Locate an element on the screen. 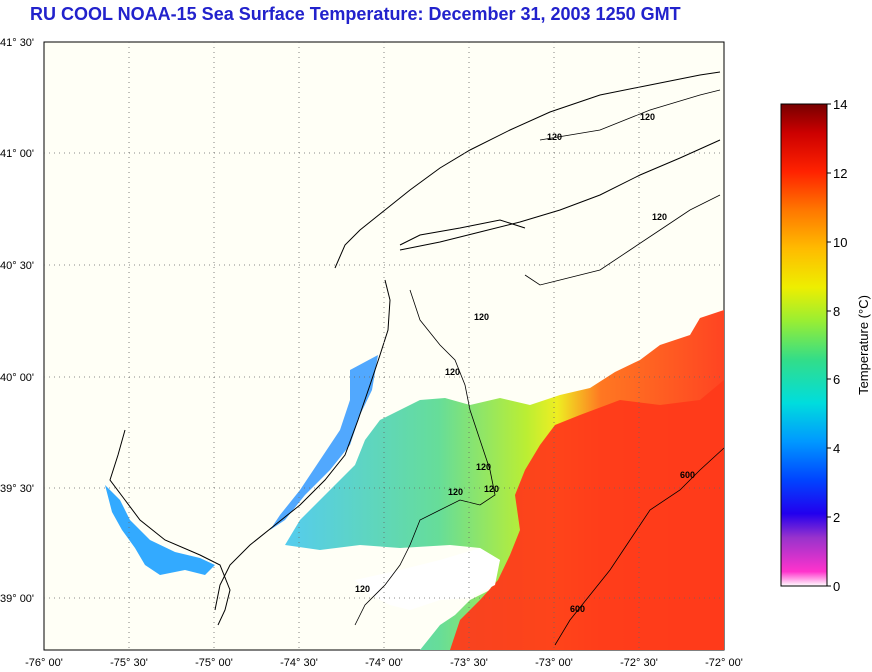  lon-label: -75° 00' is located at coordinates (214, 663).